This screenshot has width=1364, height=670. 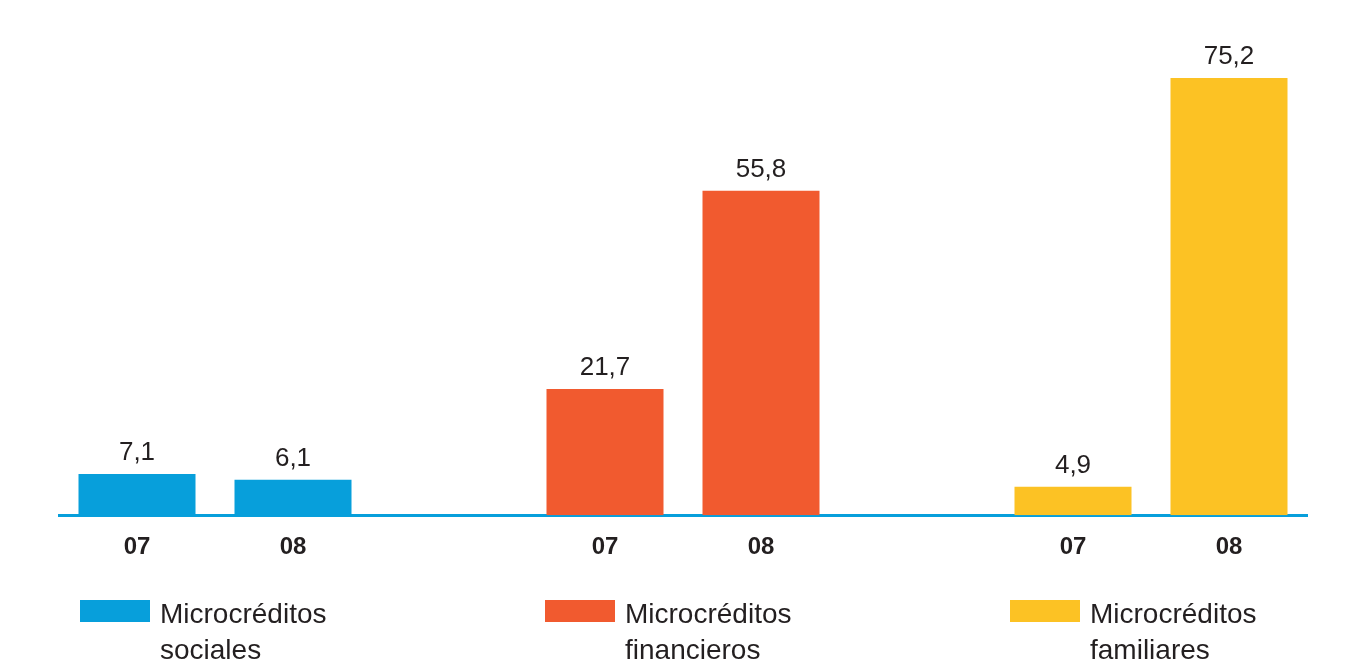 I want to click on legend-label: Microcréditos familiares, so click(x=1174, y=632).